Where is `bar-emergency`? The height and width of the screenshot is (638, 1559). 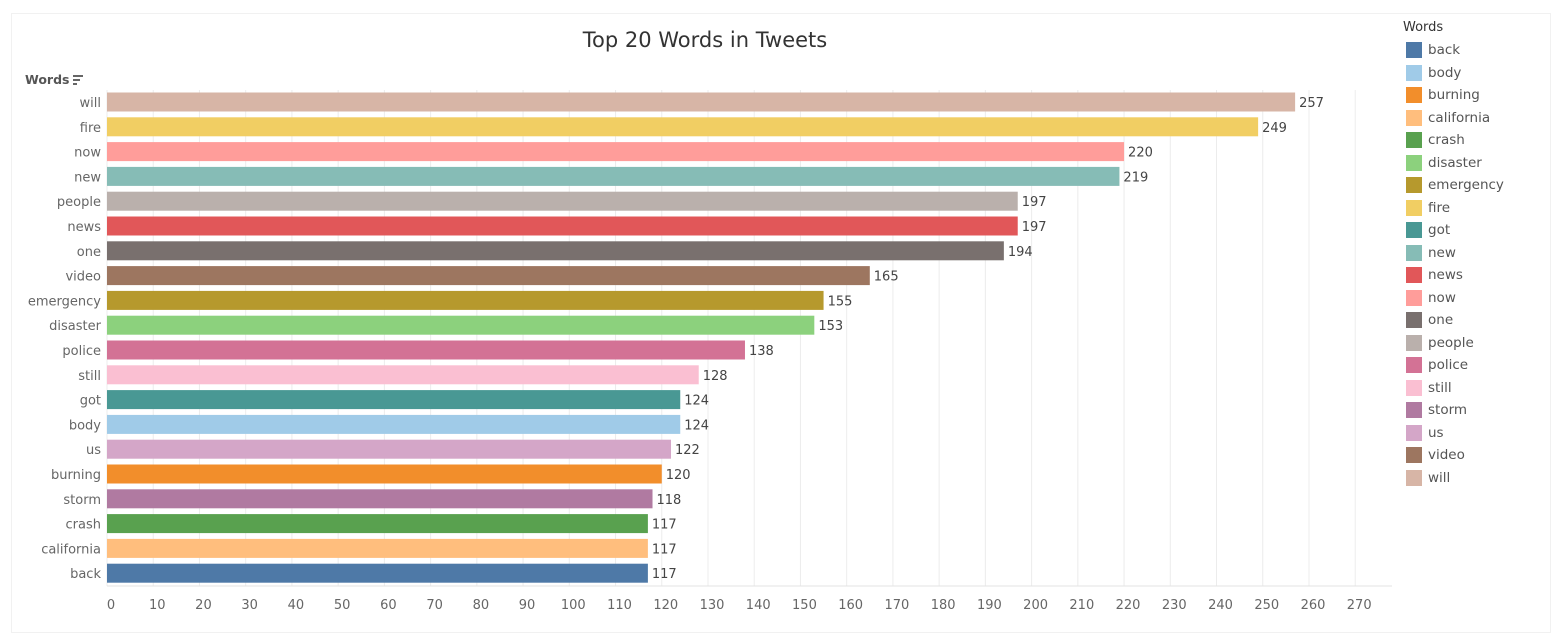 bar-emergency is located at coordinates (465, 300).